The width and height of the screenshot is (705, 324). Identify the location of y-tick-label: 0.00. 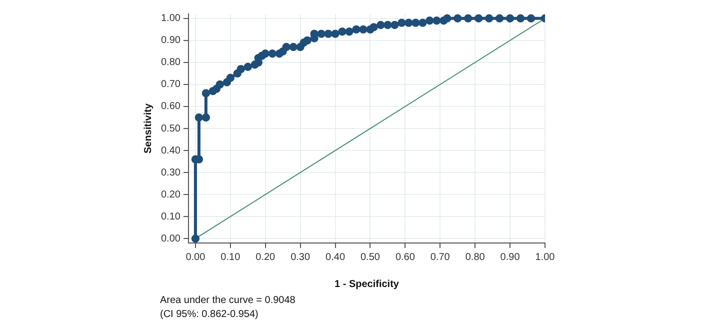
(170, 238).